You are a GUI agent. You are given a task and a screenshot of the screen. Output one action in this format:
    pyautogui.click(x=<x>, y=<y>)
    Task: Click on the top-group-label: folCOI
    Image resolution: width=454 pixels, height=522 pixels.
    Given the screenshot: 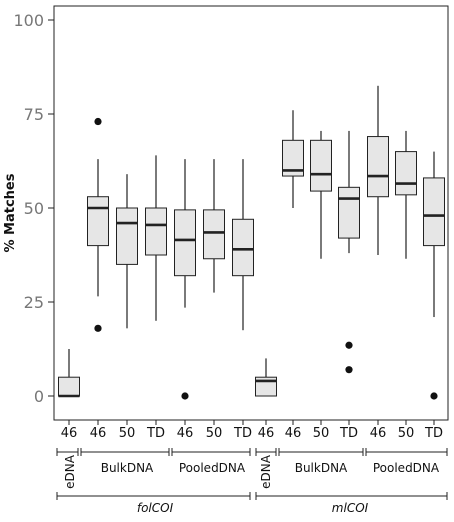 What is the action you would take?
    pyautogui.click(x=155, y=508)
    